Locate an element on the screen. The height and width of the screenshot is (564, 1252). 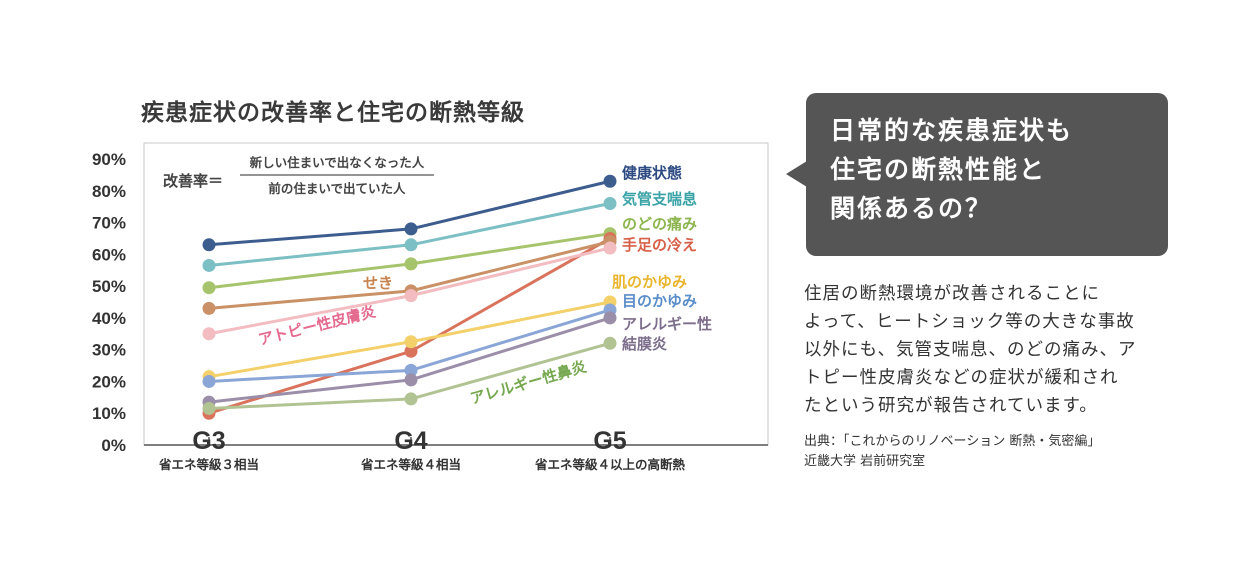
formula-denominator: 前の住まいで出ていた人 is located at coordinates (337, 188).